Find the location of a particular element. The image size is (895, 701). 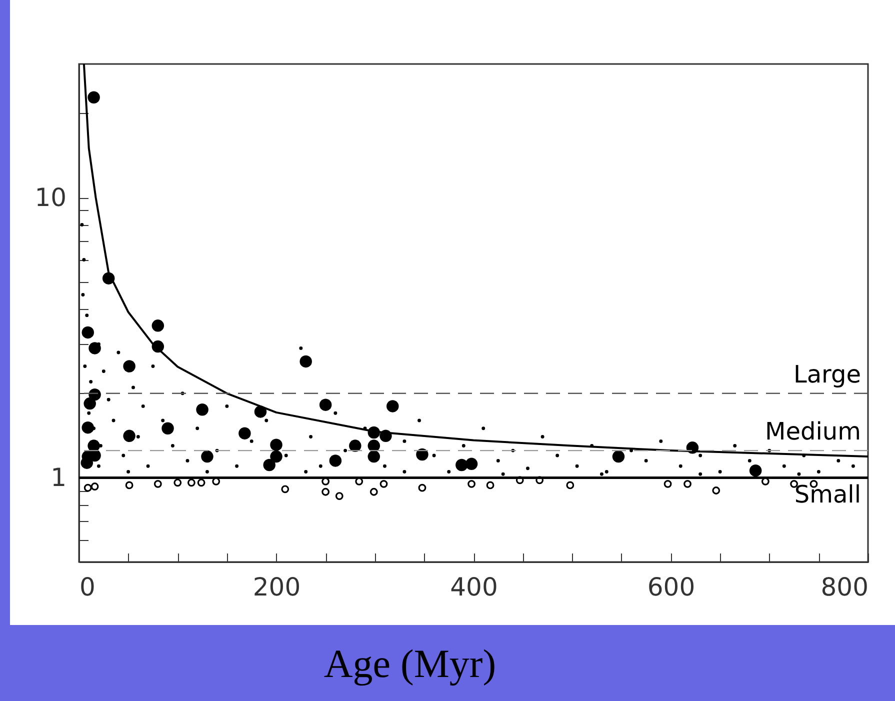

ref-line-label: Small is located at coordinates (827, 494).